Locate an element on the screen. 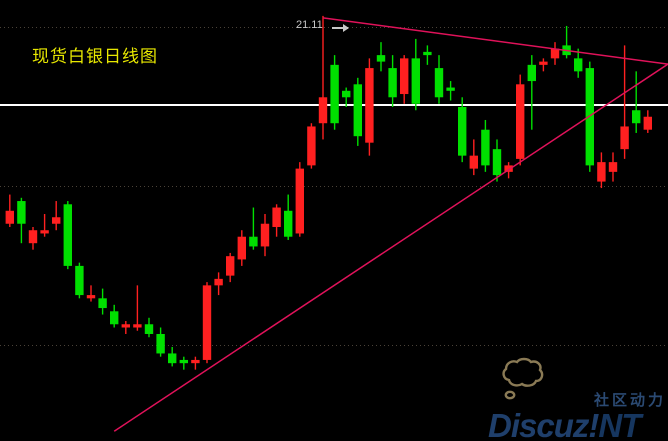 The height and width of the screenshot is (441, 668). watermark-brand: Discuz!NT is located at coordinates (564, 424).